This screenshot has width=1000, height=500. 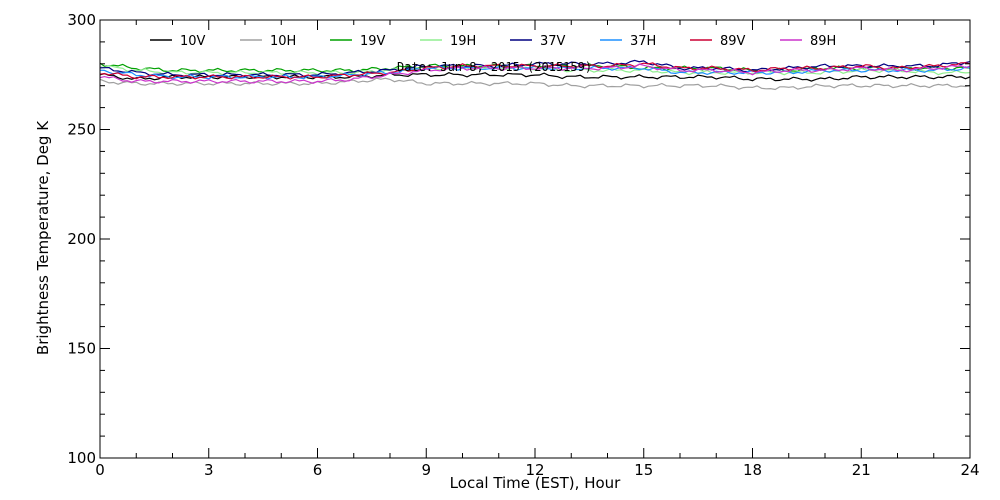 I want to click on y-tick-label: 200, so click(x=81, y=239).